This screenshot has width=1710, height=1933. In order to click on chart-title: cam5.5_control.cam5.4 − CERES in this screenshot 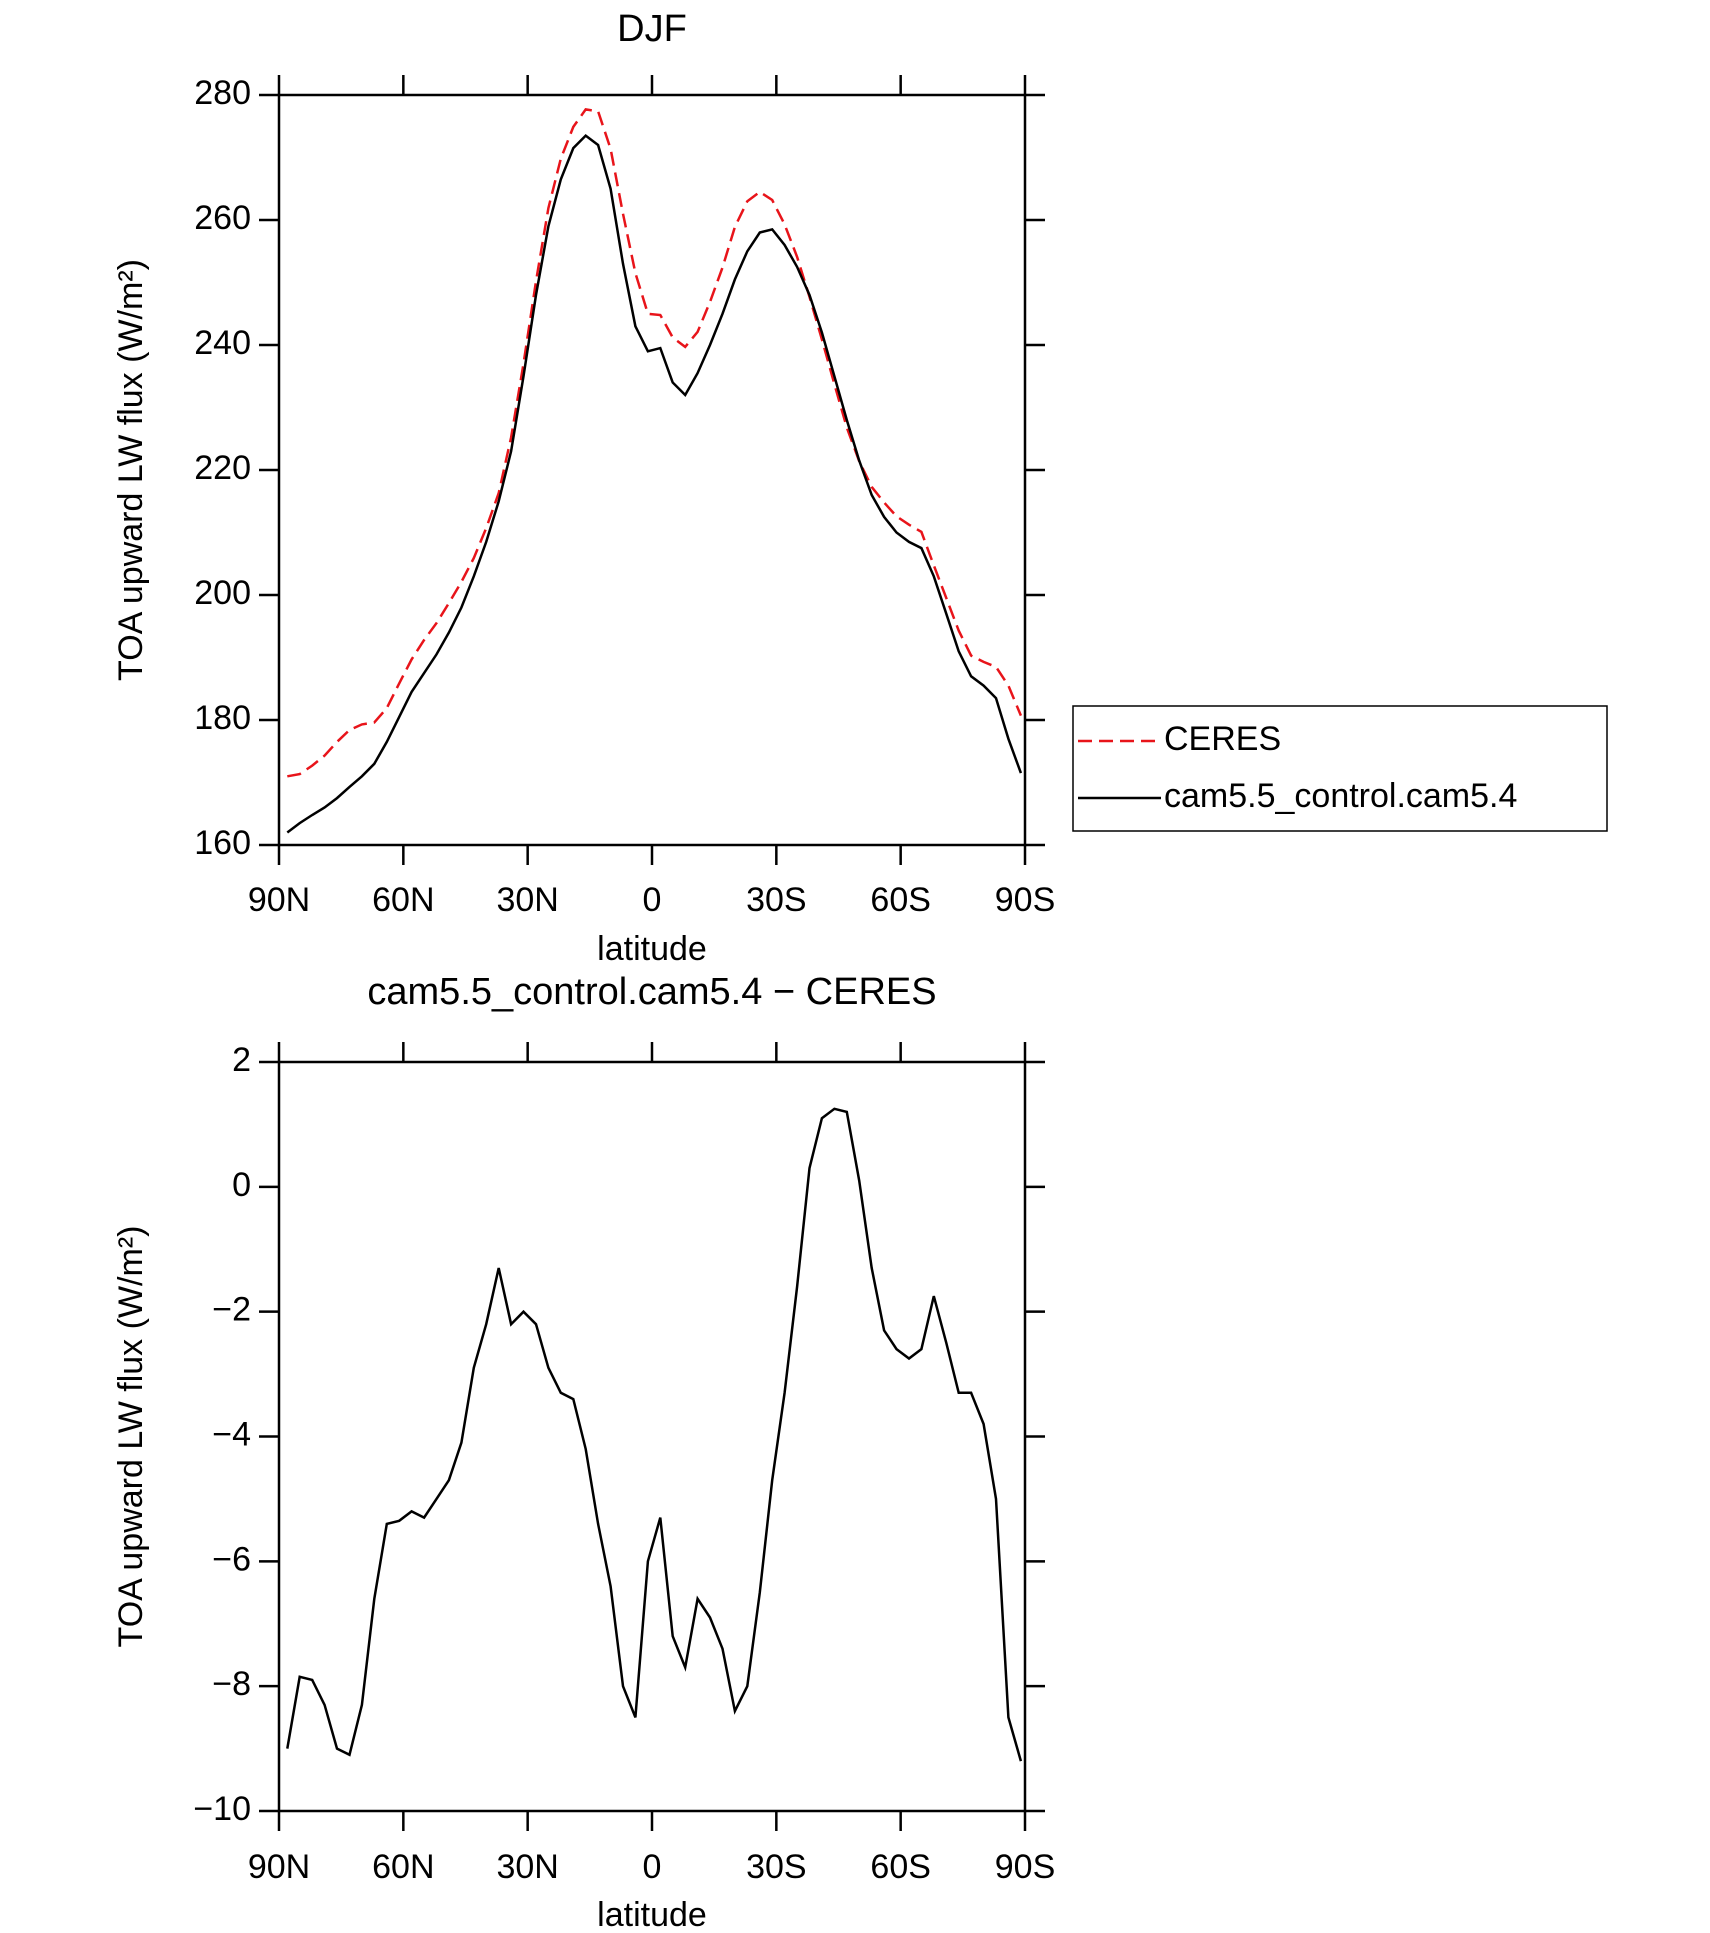, I will do `click(651, 992)`.